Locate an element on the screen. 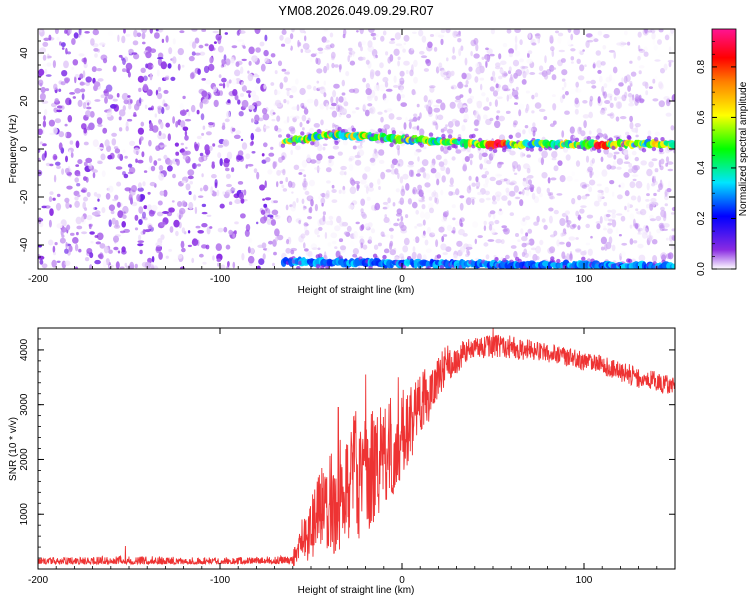 This screenshot has width=750, height=600. heatmap-y-tick-label: 20 is located at coordinates (24, 101).